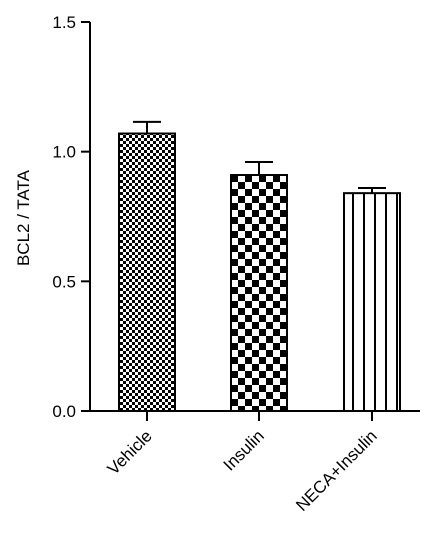 The image size is (437, 550). I want to click on x-axis-tick-labels: Vehicle Insulin NECA+Insulin, so click(242, 463).